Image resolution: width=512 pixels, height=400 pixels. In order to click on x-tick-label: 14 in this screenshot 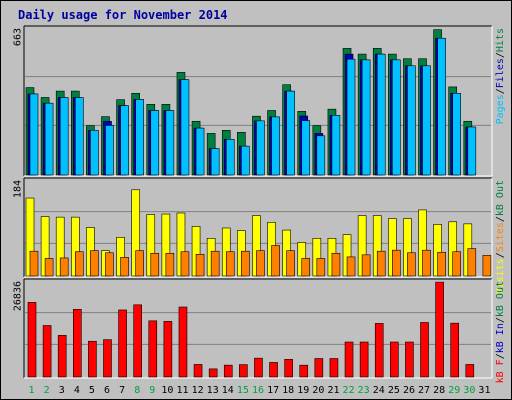, I will do `click(228, 390)`.